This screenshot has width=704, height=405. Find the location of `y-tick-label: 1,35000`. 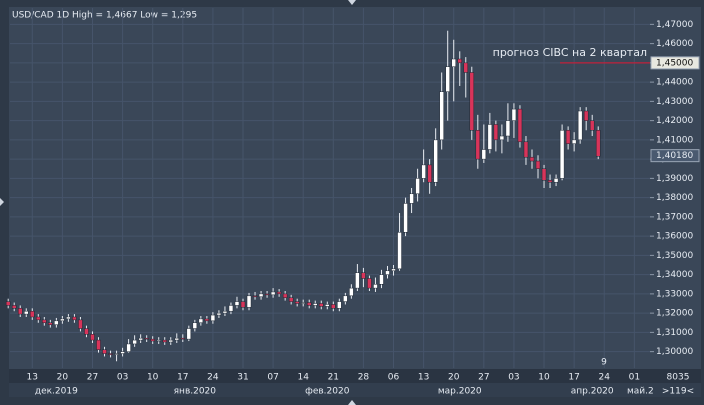

y-tick-label: 1,35000 is located at coordinates (674, 256).